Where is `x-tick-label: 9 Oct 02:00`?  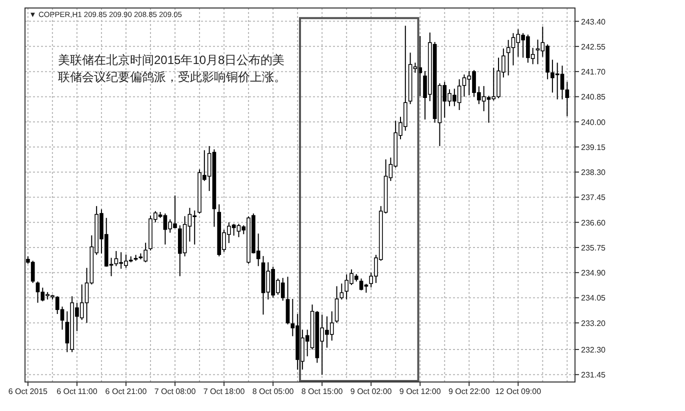 x-tick-label: 9 Oct 02:00 is located at coordinates (371, 391).